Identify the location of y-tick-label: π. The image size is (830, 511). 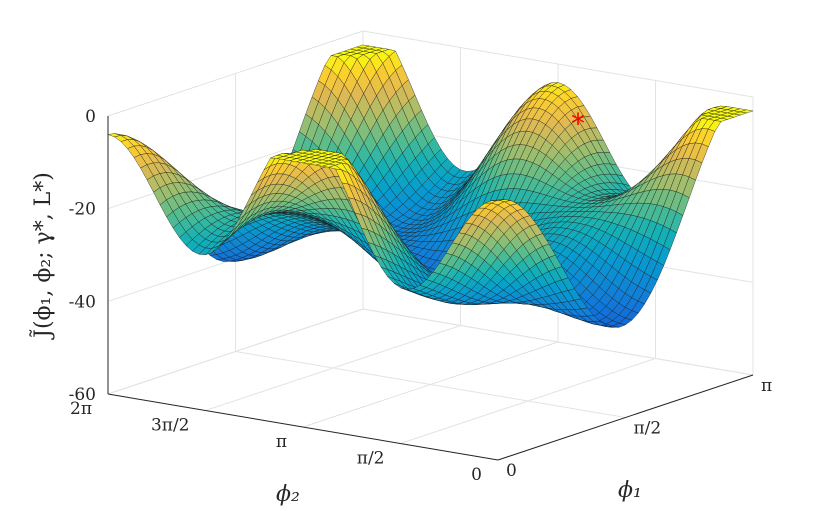
(281, 442).